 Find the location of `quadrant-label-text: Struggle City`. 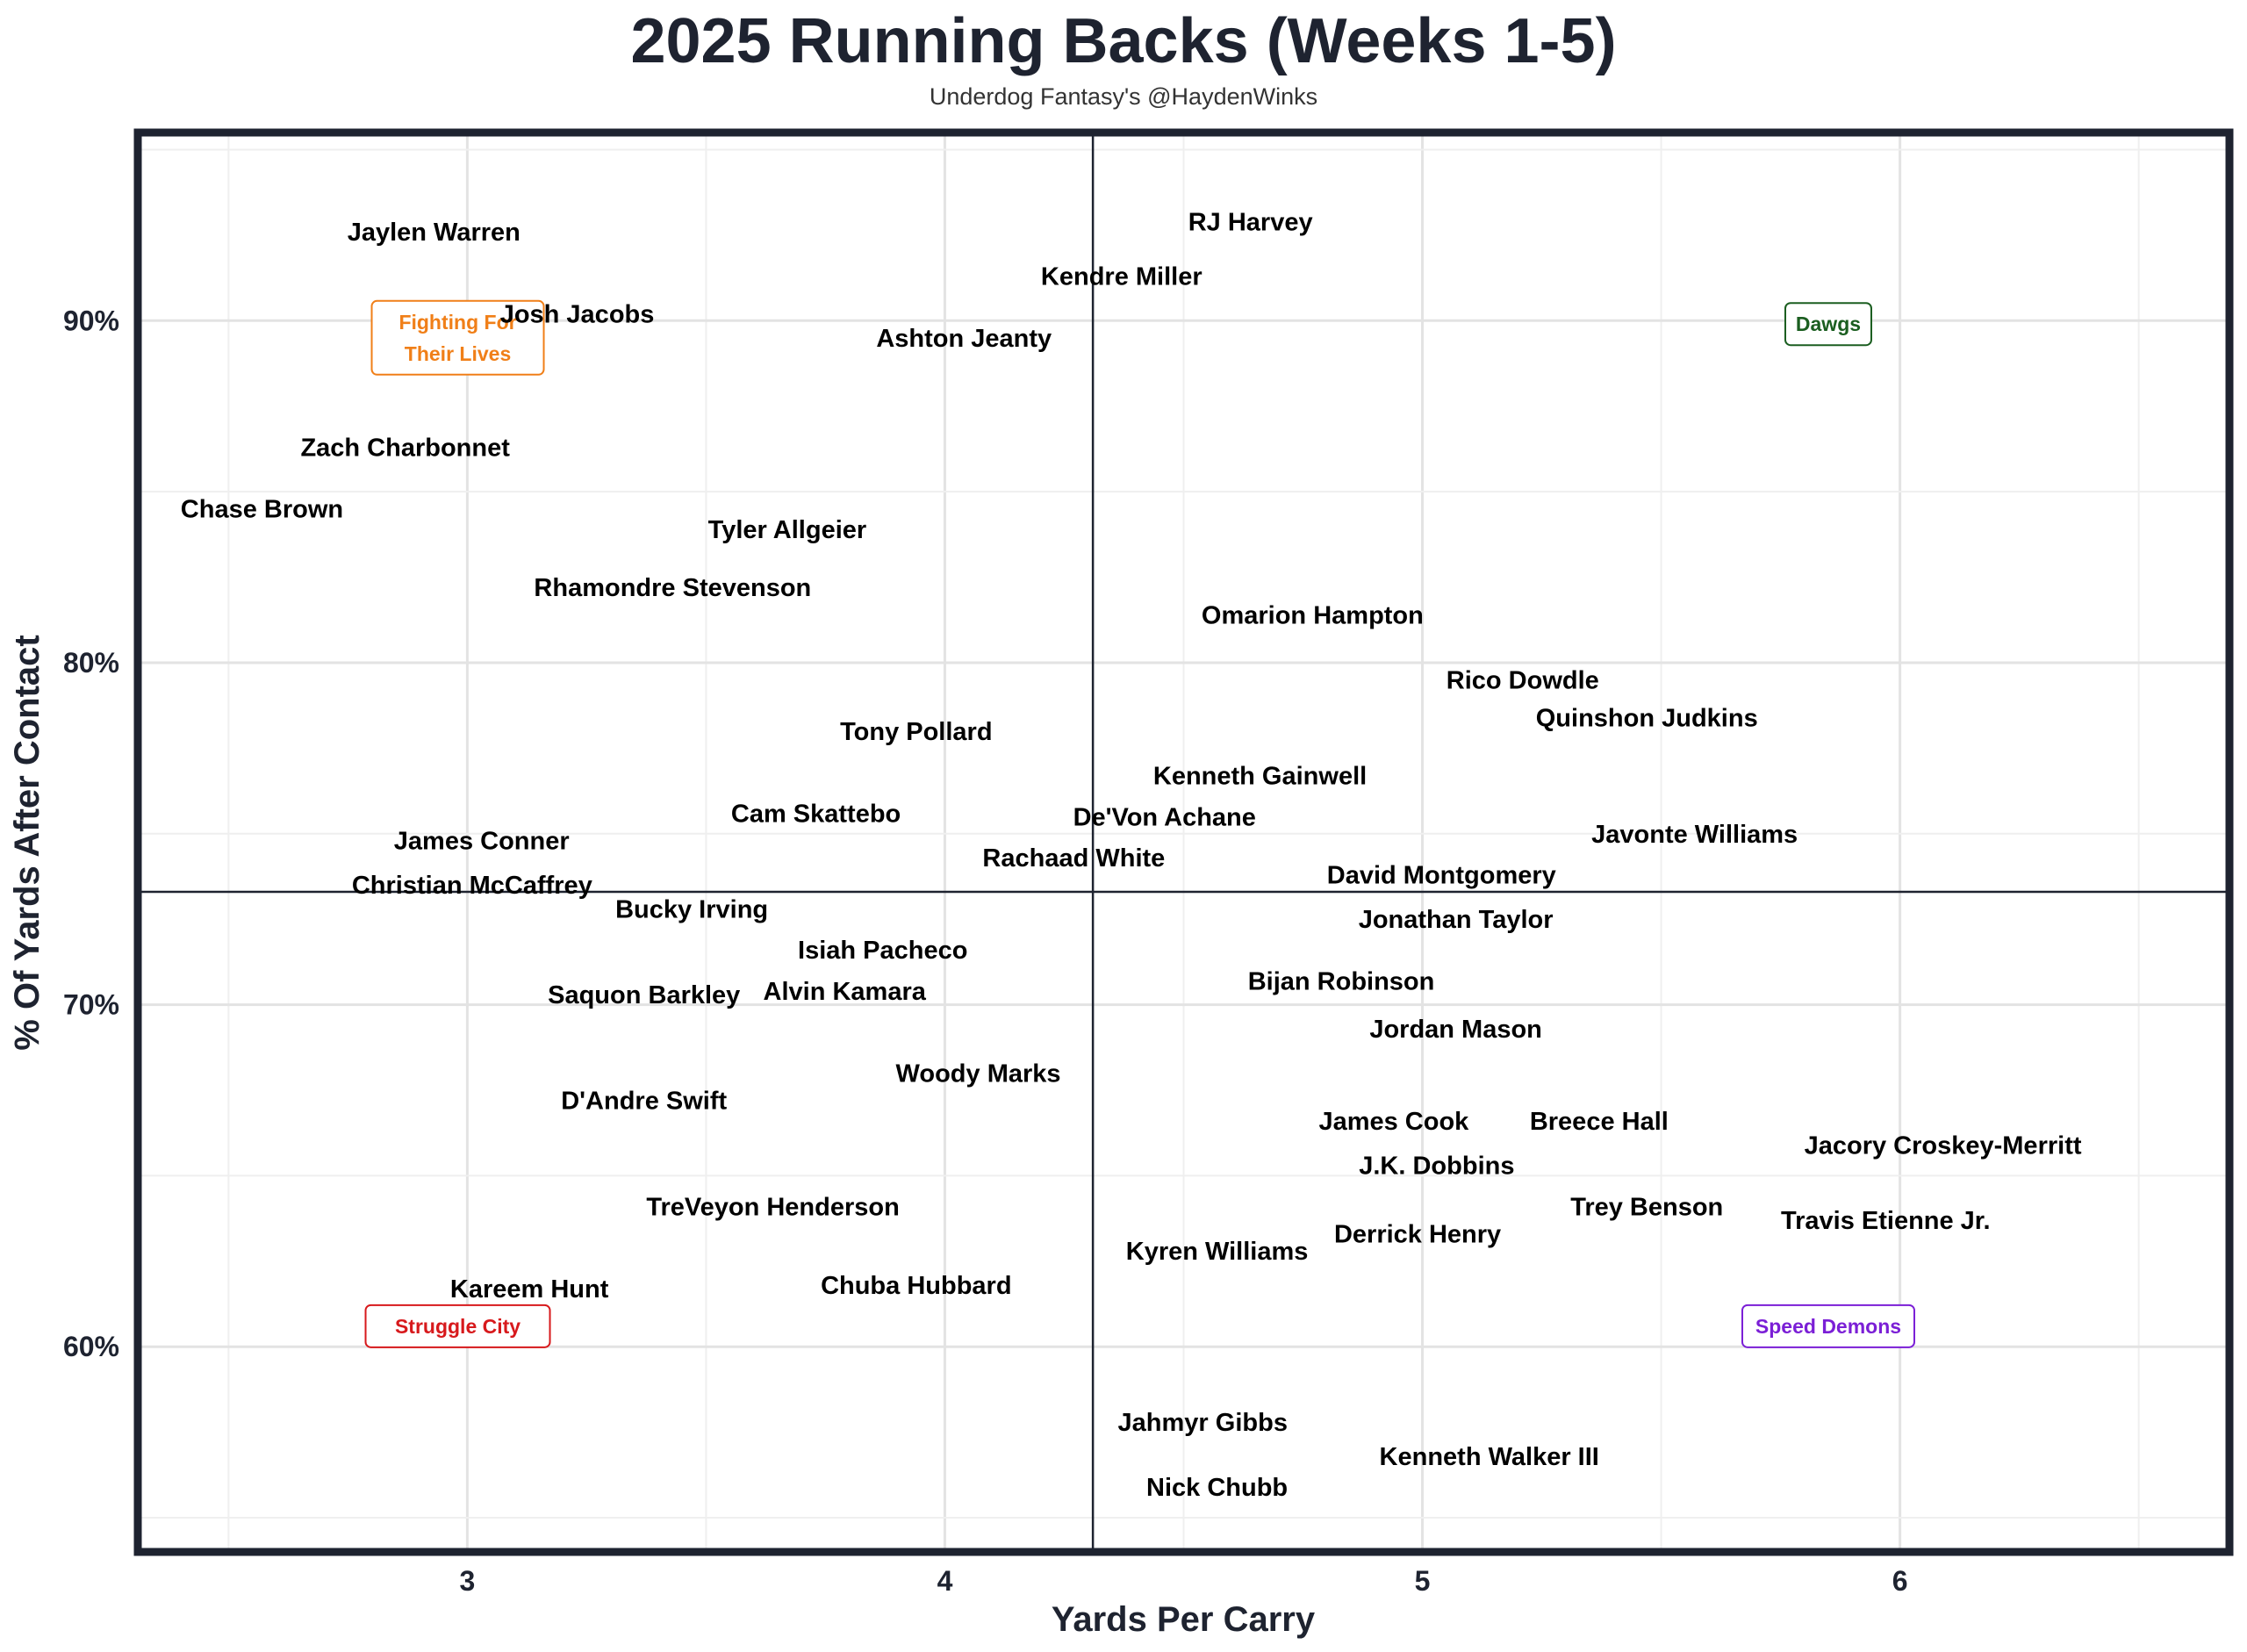

quadrant-label-text: Struggle City is located at coordinates (457, 1326).